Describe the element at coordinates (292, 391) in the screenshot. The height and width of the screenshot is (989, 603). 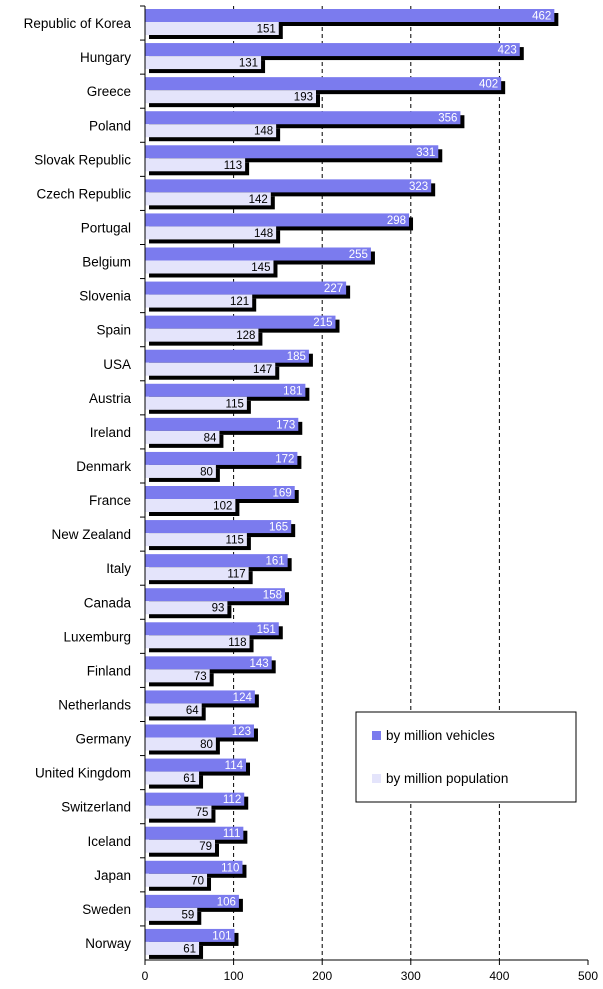
I see `value-label-vehicles: 181` at that location.